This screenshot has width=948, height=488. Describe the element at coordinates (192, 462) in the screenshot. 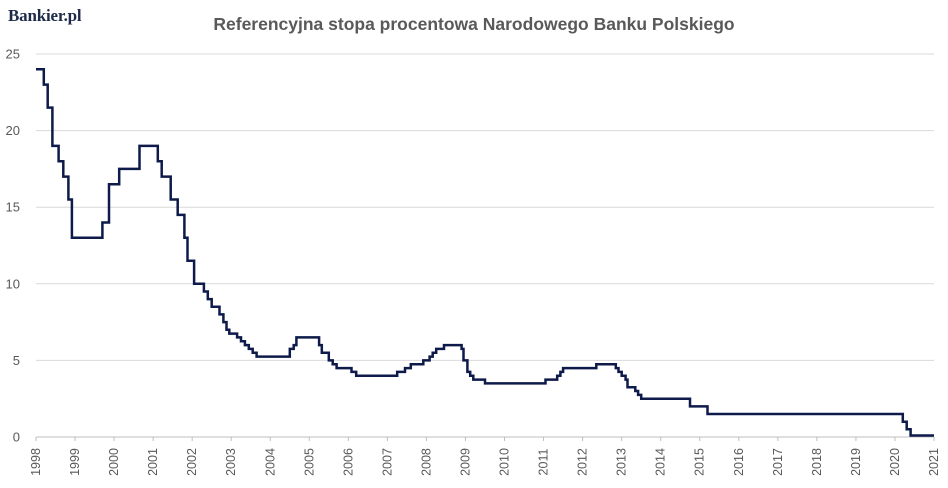

I see `x-tick-label: 2002` at that location.